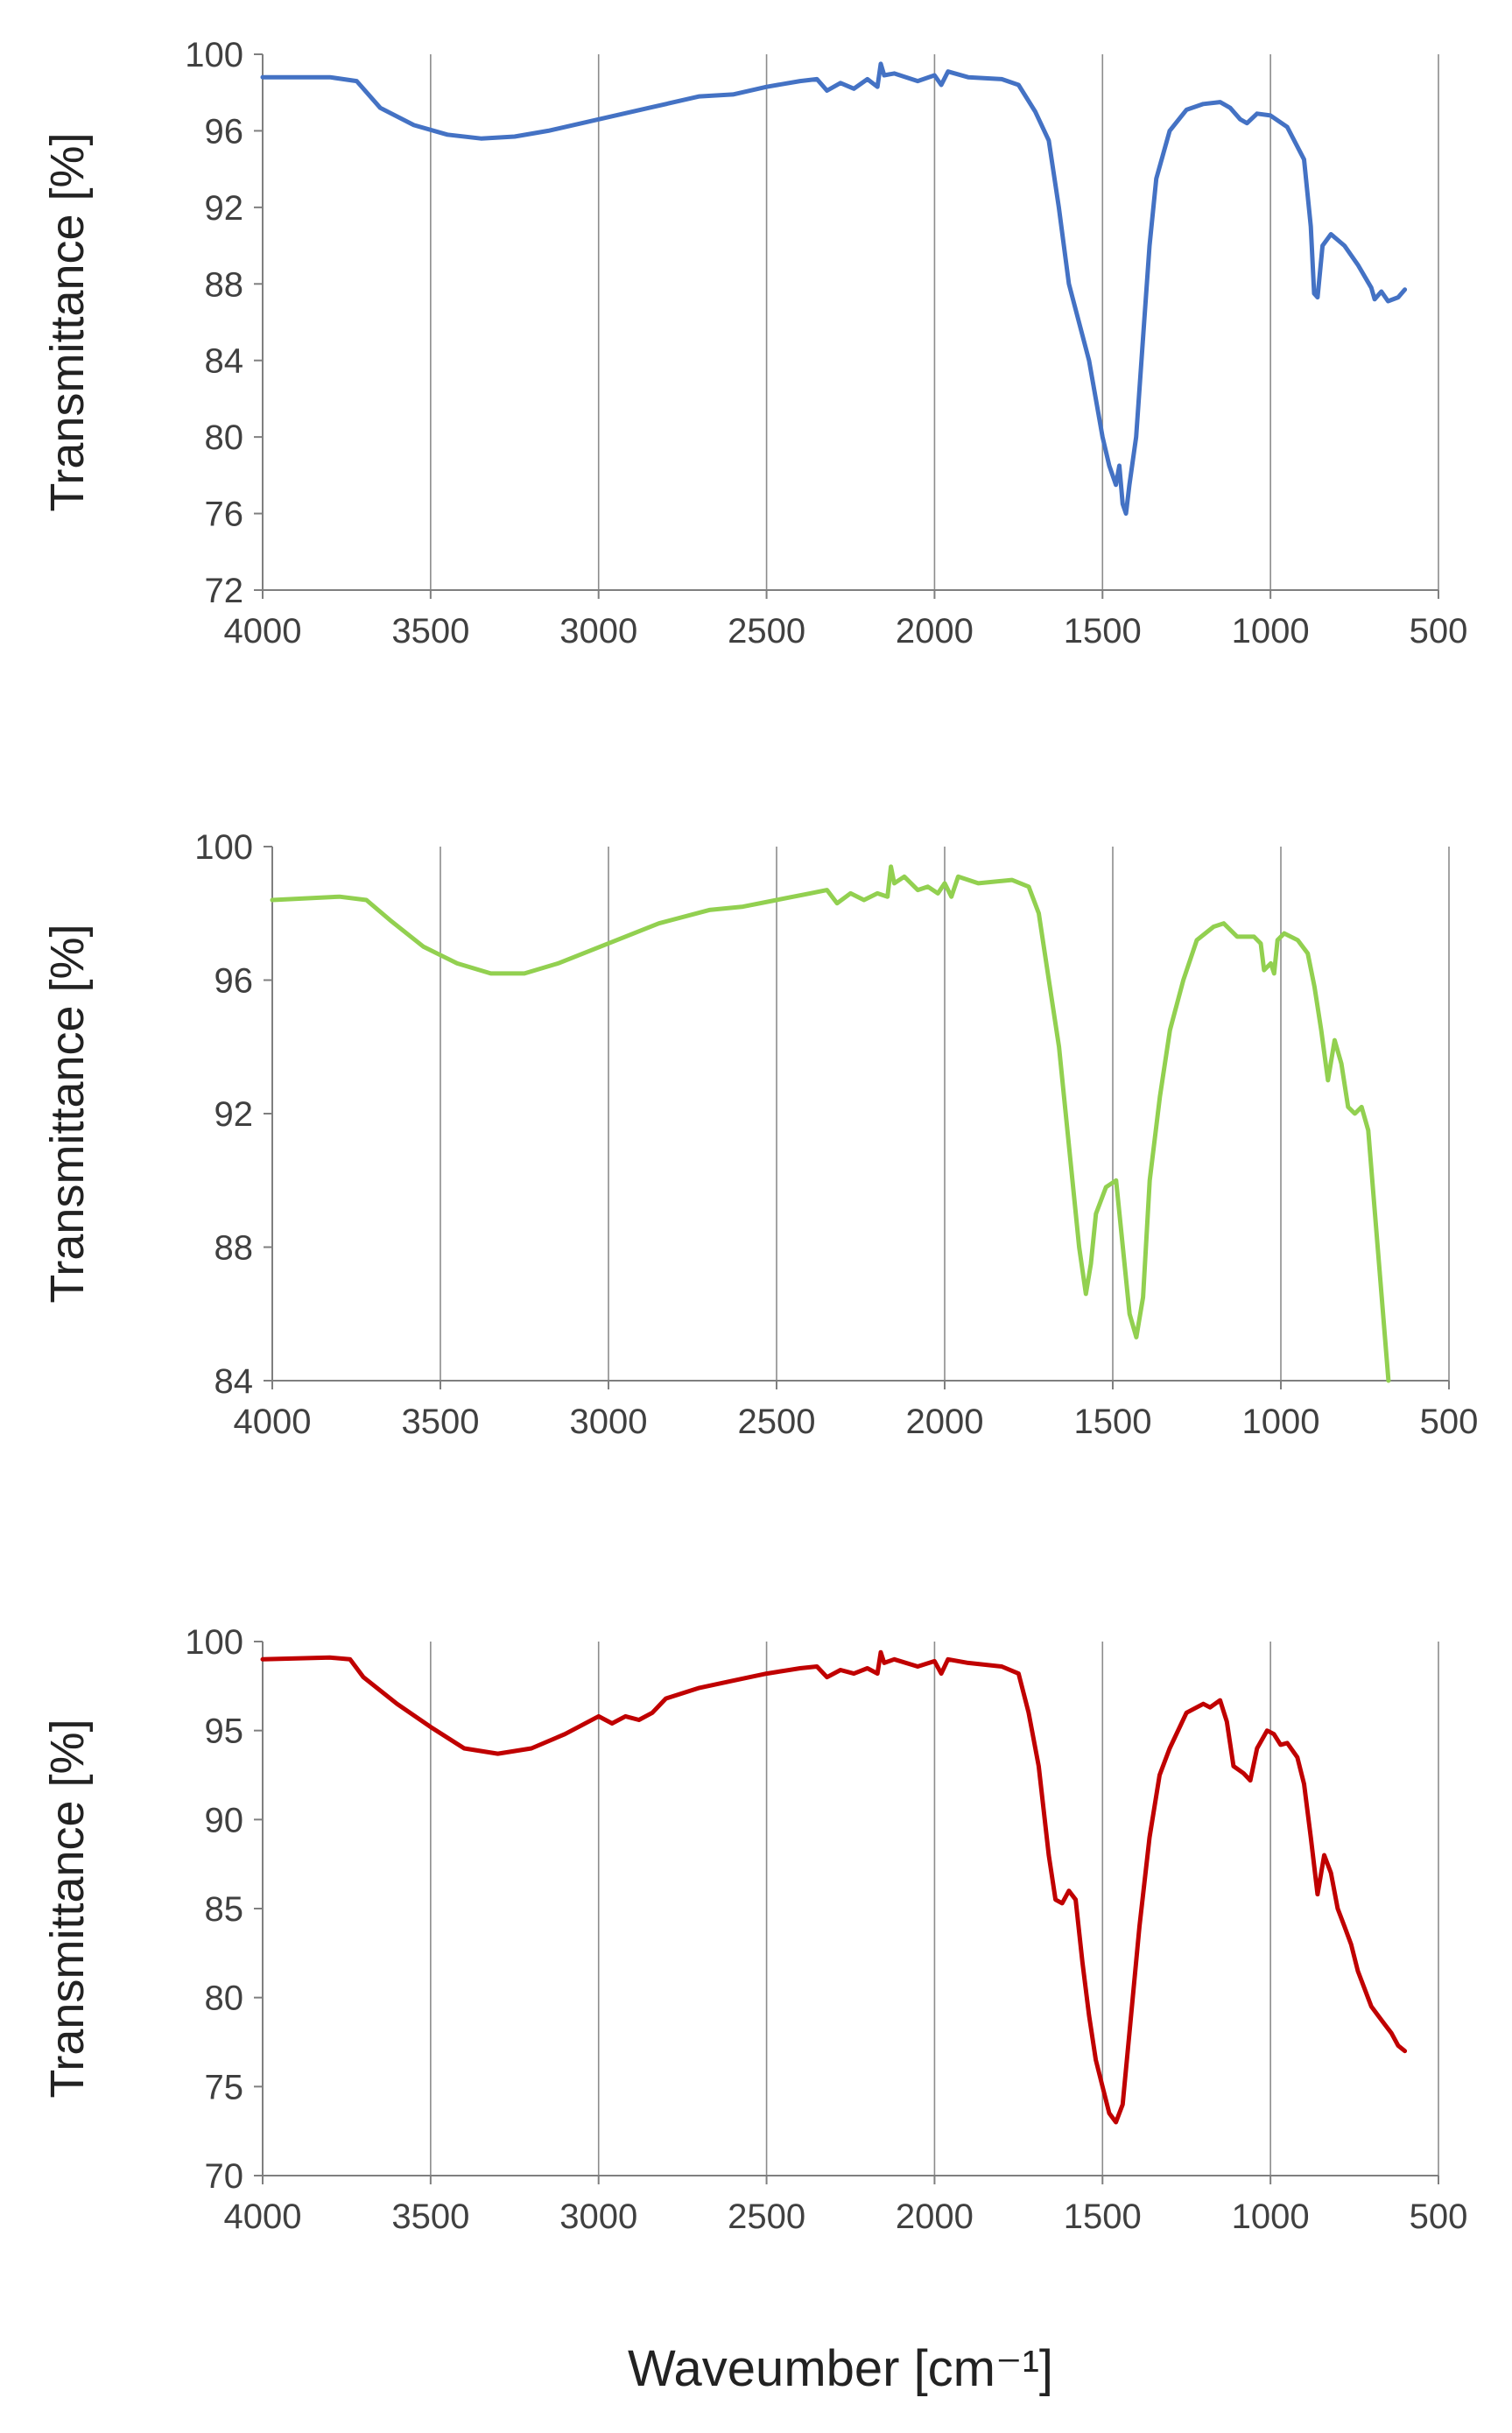  What do you see at coordinates (224, 591) in the screenshot?
I see `y-tick-label: 72` at bounding box center [224, 591].